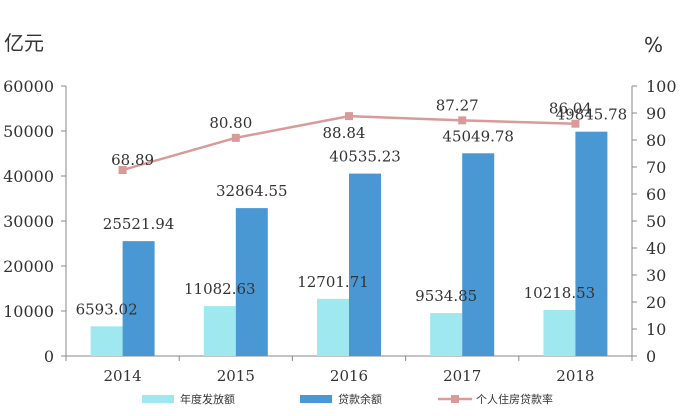 This screenshot has height=416, width=691. What do you see at coordinates (344, 133) in the screenshot?
I see `line-data-label: 88.84` at bounding box center [344, 133].